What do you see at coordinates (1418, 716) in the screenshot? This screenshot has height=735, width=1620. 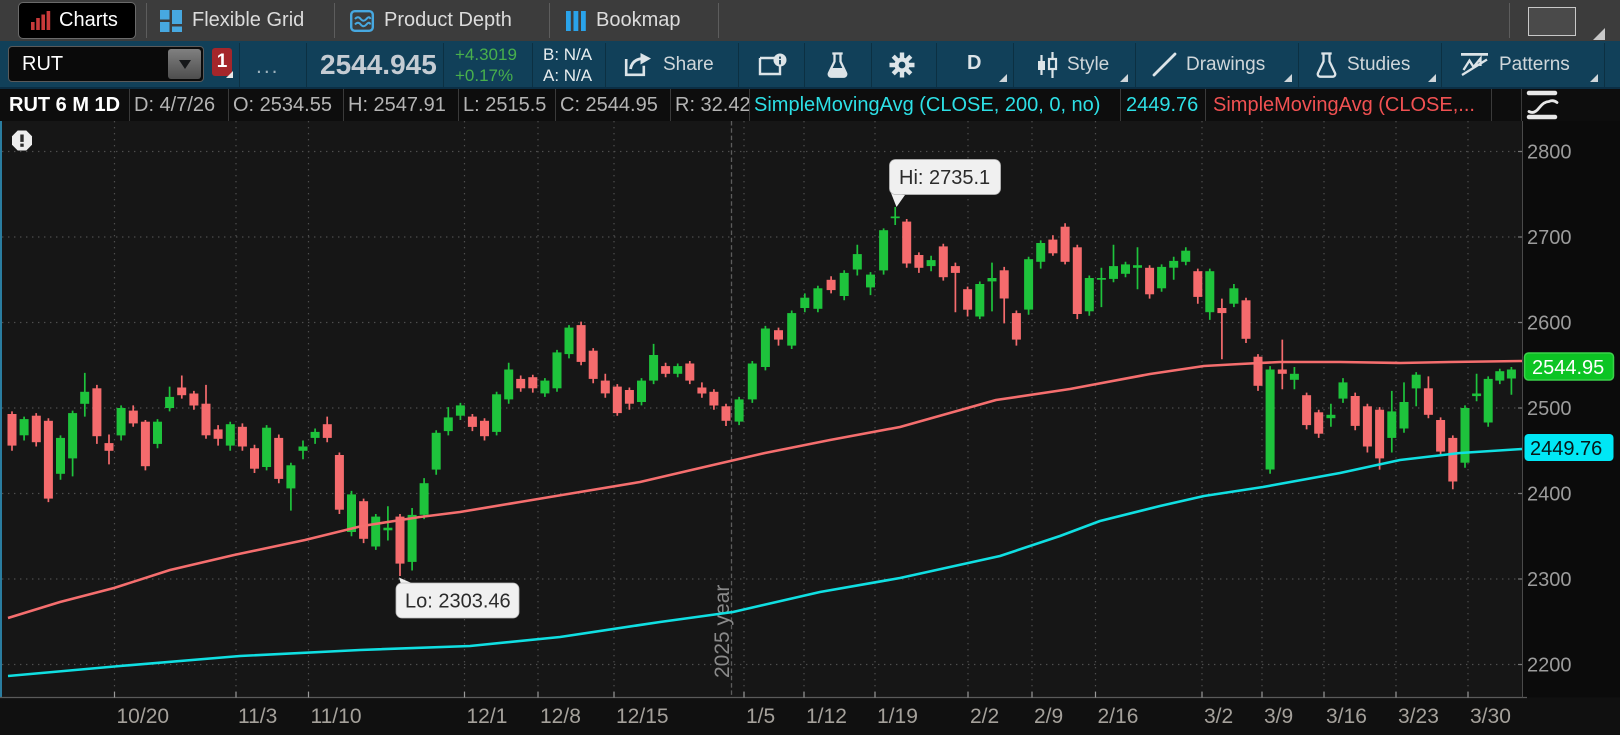 I see `svg-text: 3/23` at bounding box center [1418, 716].